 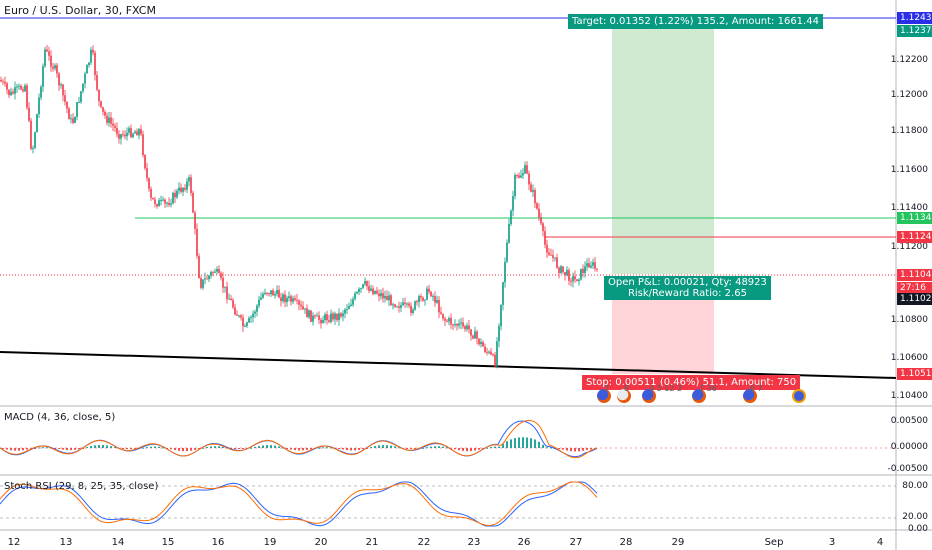 I want to click on event-count: 2, so click(x=607, y=388).